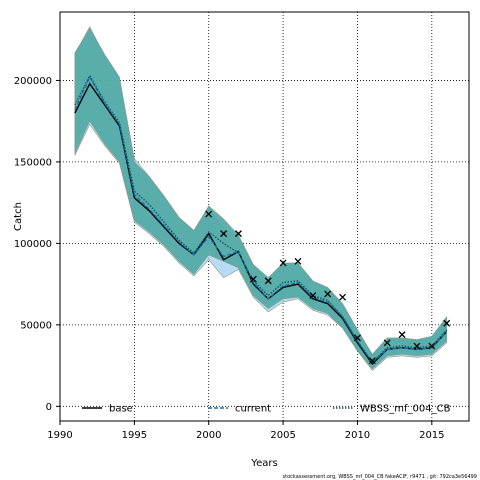 The width and height of the screenshot is (480, 480). I want to click on legend: base current WBSS_mf_004_CB, so click(266, 409).